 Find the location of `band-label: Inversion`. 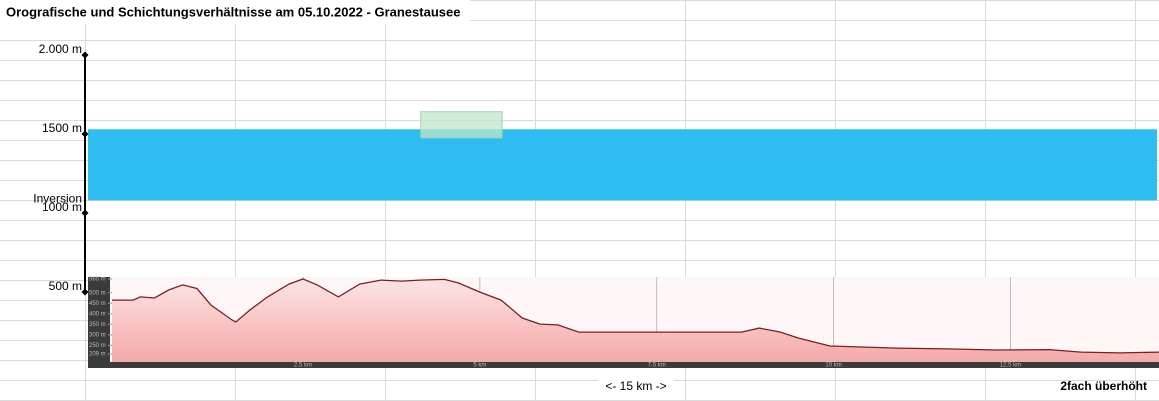

band-label: Inversion is located at coordinates (57, 199).